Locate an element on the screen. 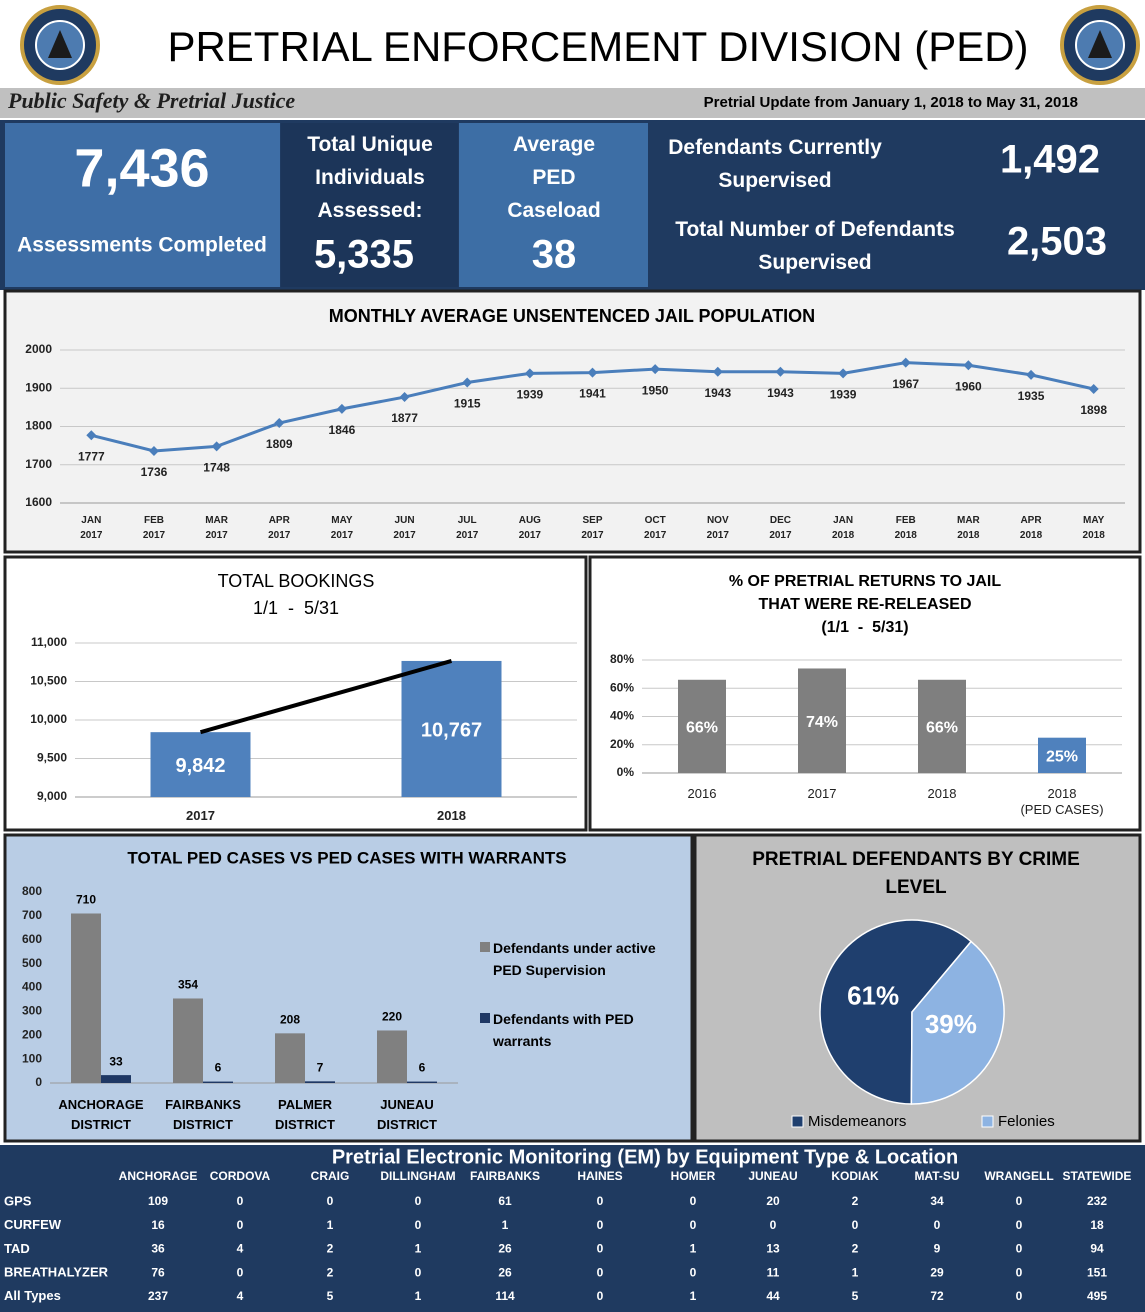 This screenshot has height=1312, width=1145. y-tick-label: 1900 is located at coordinates (38, 387).